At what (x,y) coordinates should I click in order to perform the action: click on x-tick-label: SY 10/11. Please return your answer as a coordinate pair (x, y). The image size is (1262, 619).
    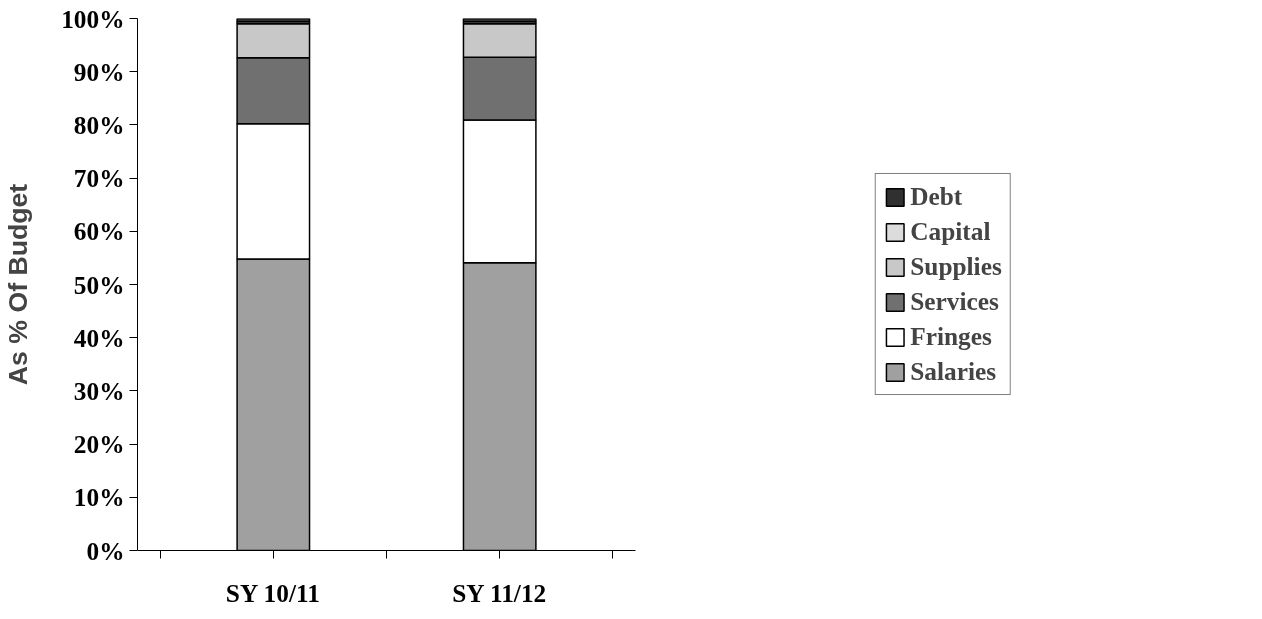
    Looking at the image, I should click on (272, 592).